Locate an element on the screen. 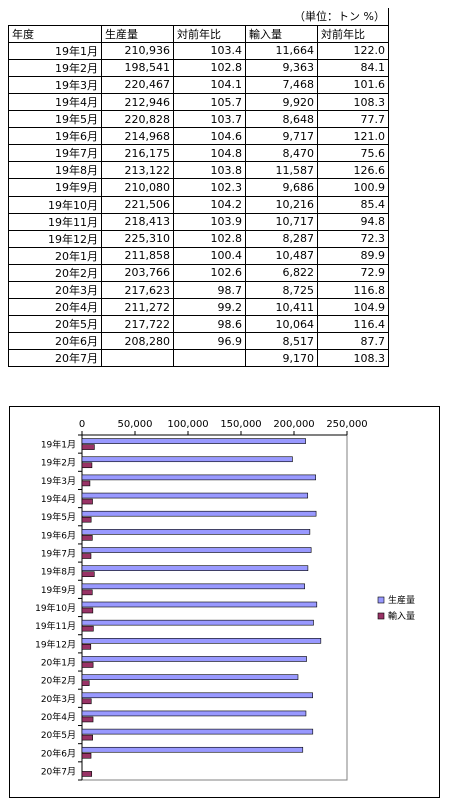  x-tick-label: 200,000 is located at coordinates (293, 424).